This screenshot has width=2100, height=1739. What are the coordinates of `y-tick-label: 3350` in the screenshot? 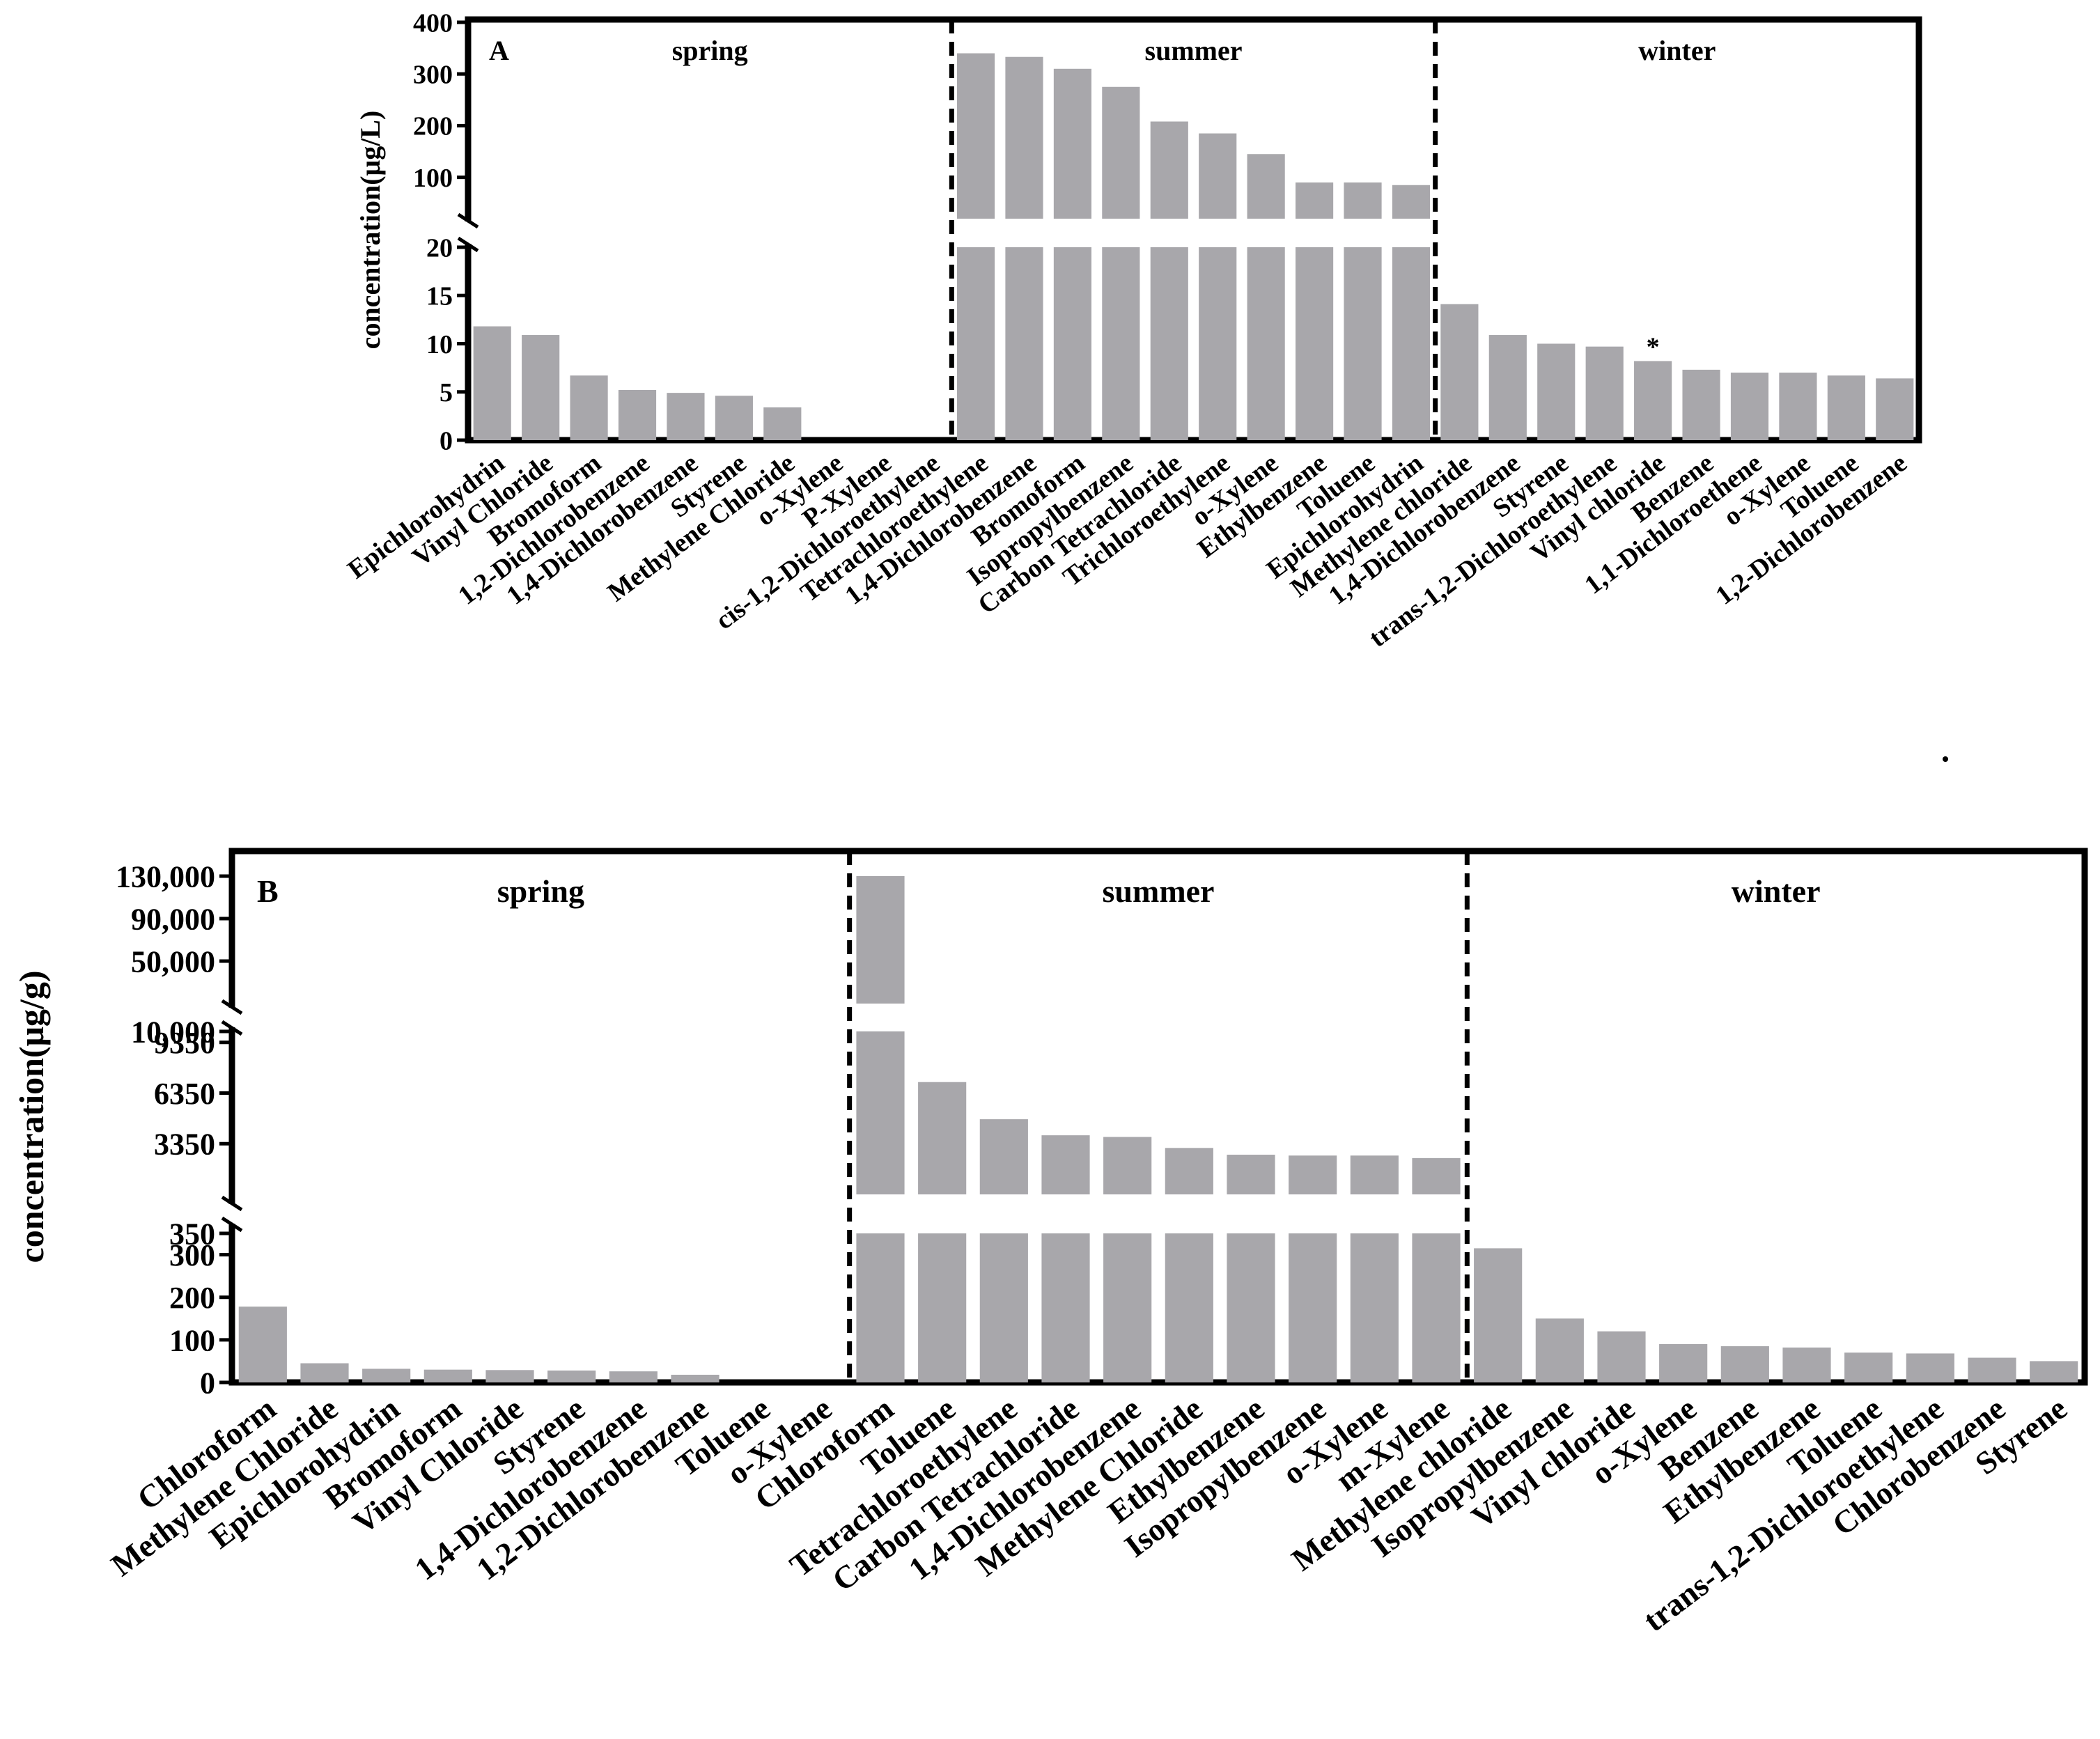 It's located at (185, 1145).